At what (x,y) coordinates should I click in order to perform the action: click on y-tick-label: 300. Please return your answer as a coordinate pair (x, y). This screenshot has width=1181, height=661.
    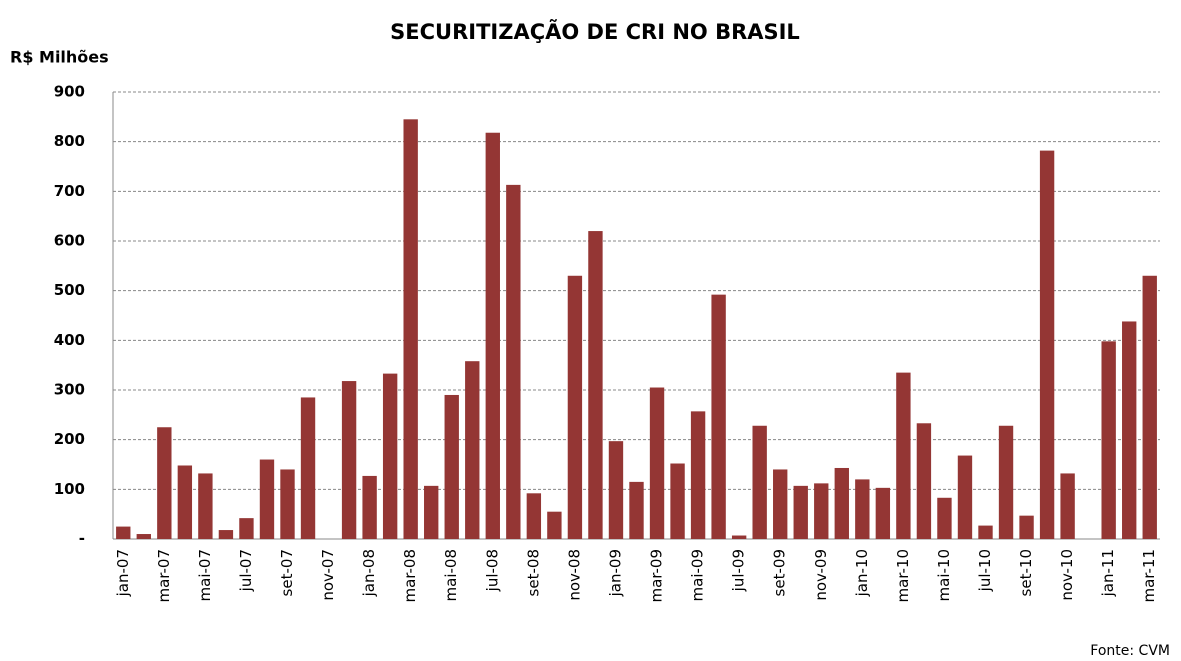
    Looking at the image, I should click on (69, 390).